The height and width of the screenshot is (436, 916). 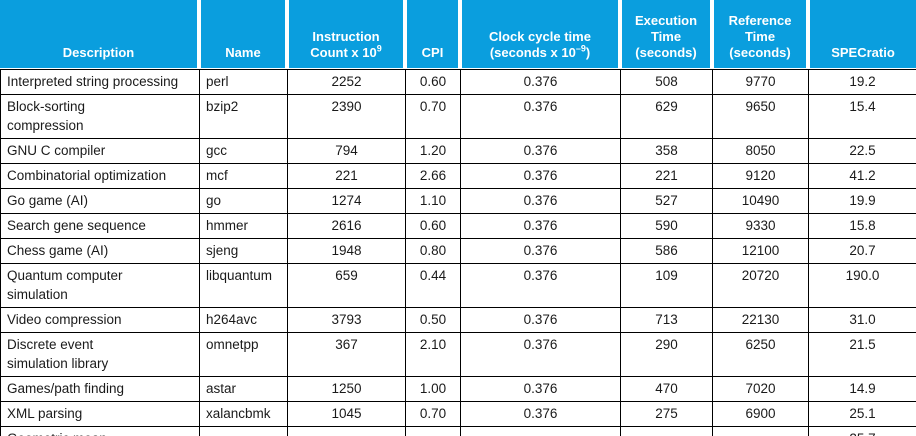 What do you see at coordinates (666, 201) in the screenshot?
I see `cell-execution-time: 527` at bounding box center [666, 201].